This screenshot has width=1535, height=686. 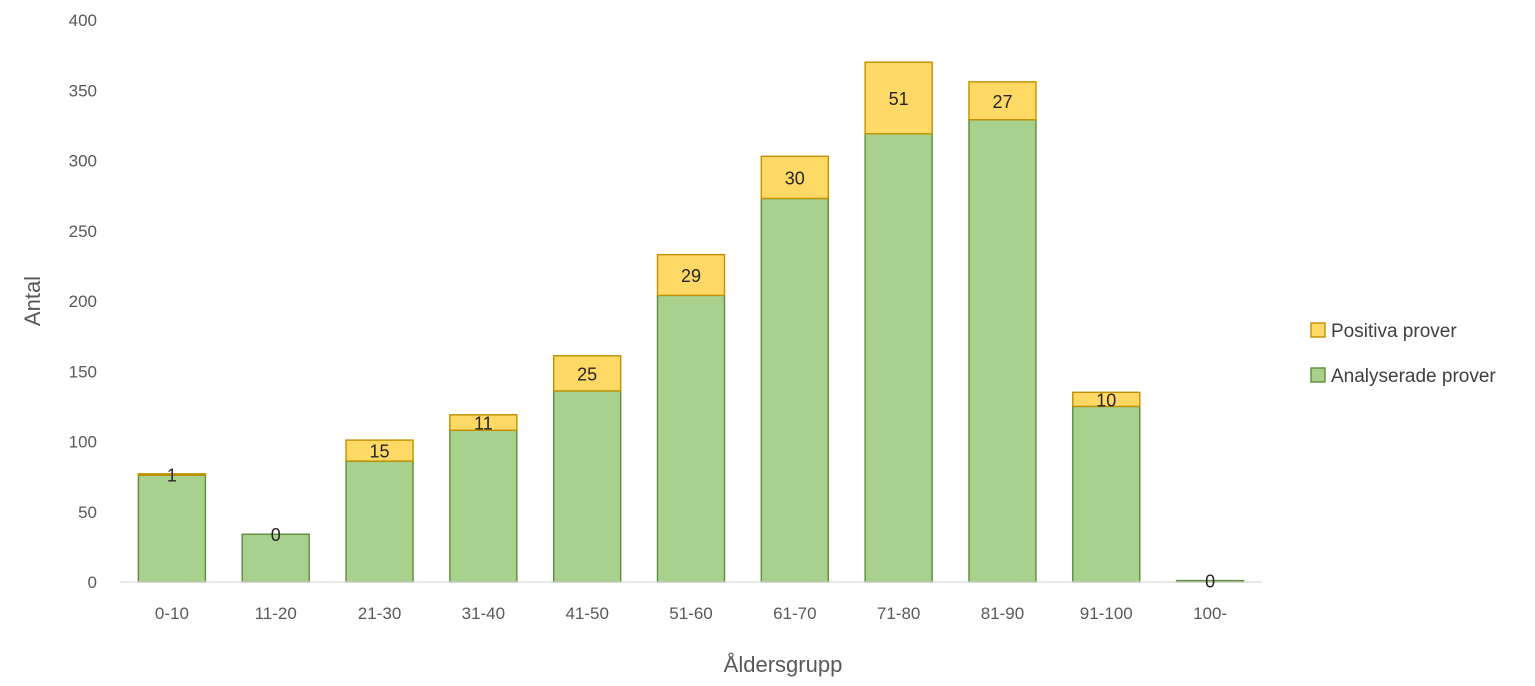 I want to click on data-label: 30, so click(x=795, y=178).